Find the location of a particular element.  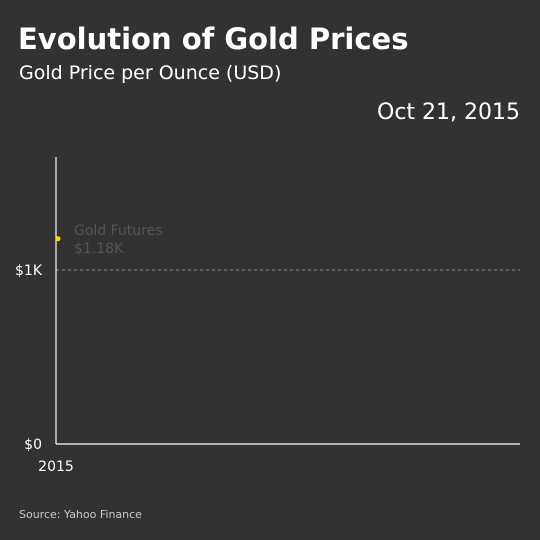

y-tick-label: $0 is located at coordinates (33, 445).